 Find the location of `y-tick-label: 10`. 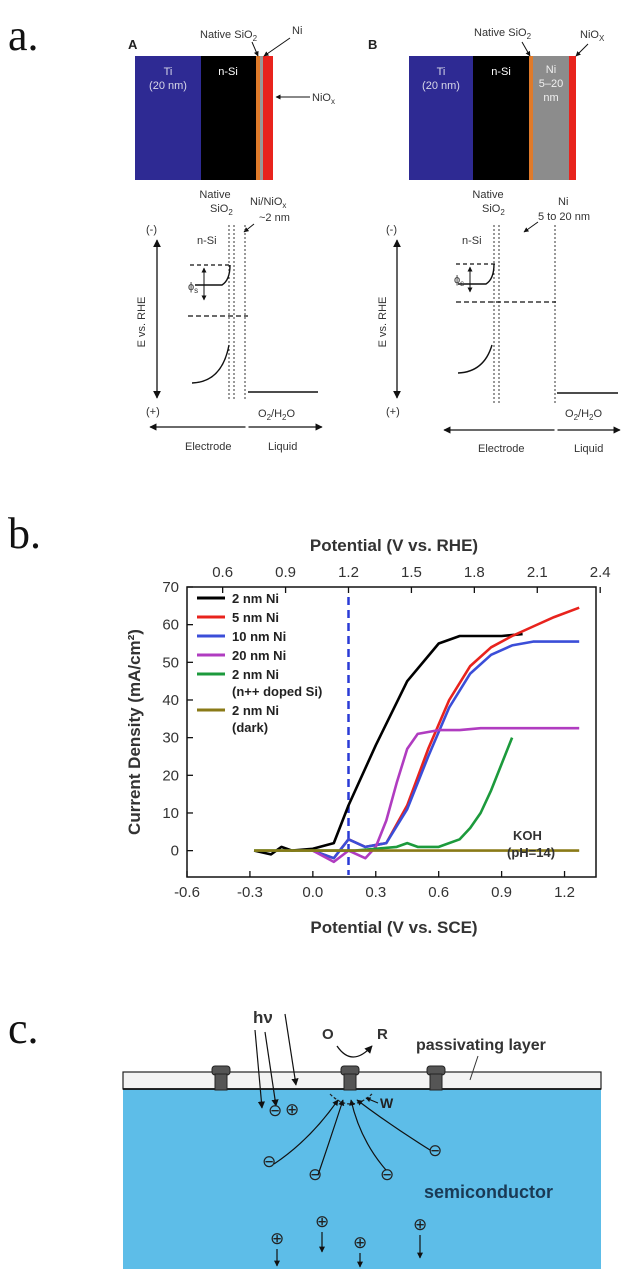

y-tick-label: 10 is located at coordinates (170, 813).